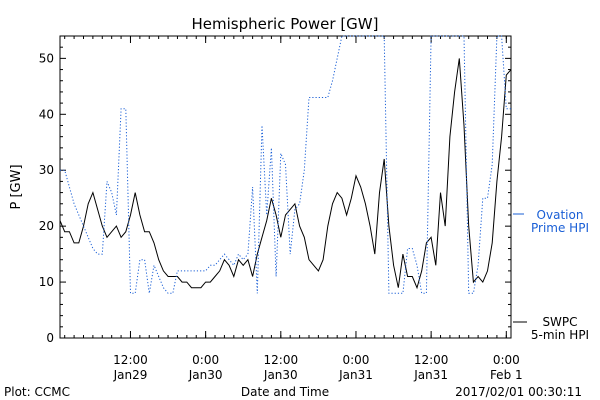  Describe the element at coordinates (285, 392) in the screenshot. I see `x-axis-label: Date and Time` at that location.